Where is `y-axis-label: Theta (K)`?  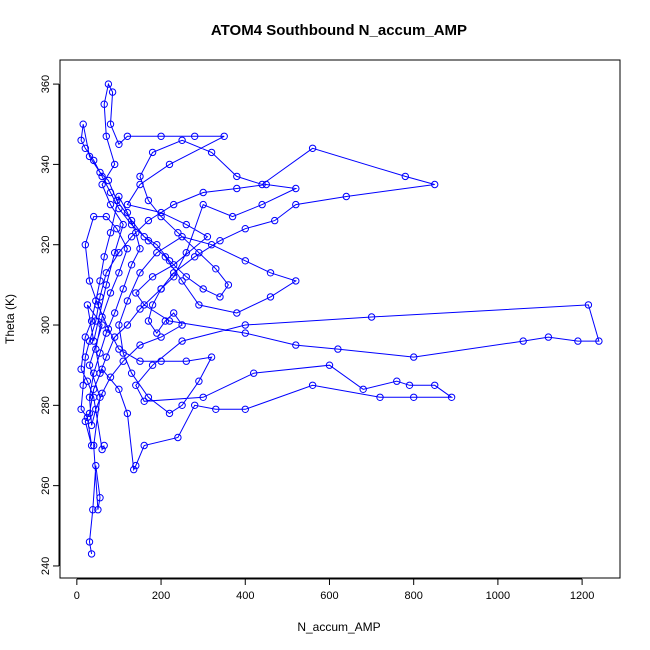
y-axis-label: Theta (K) is located at coordinates (10, 319).